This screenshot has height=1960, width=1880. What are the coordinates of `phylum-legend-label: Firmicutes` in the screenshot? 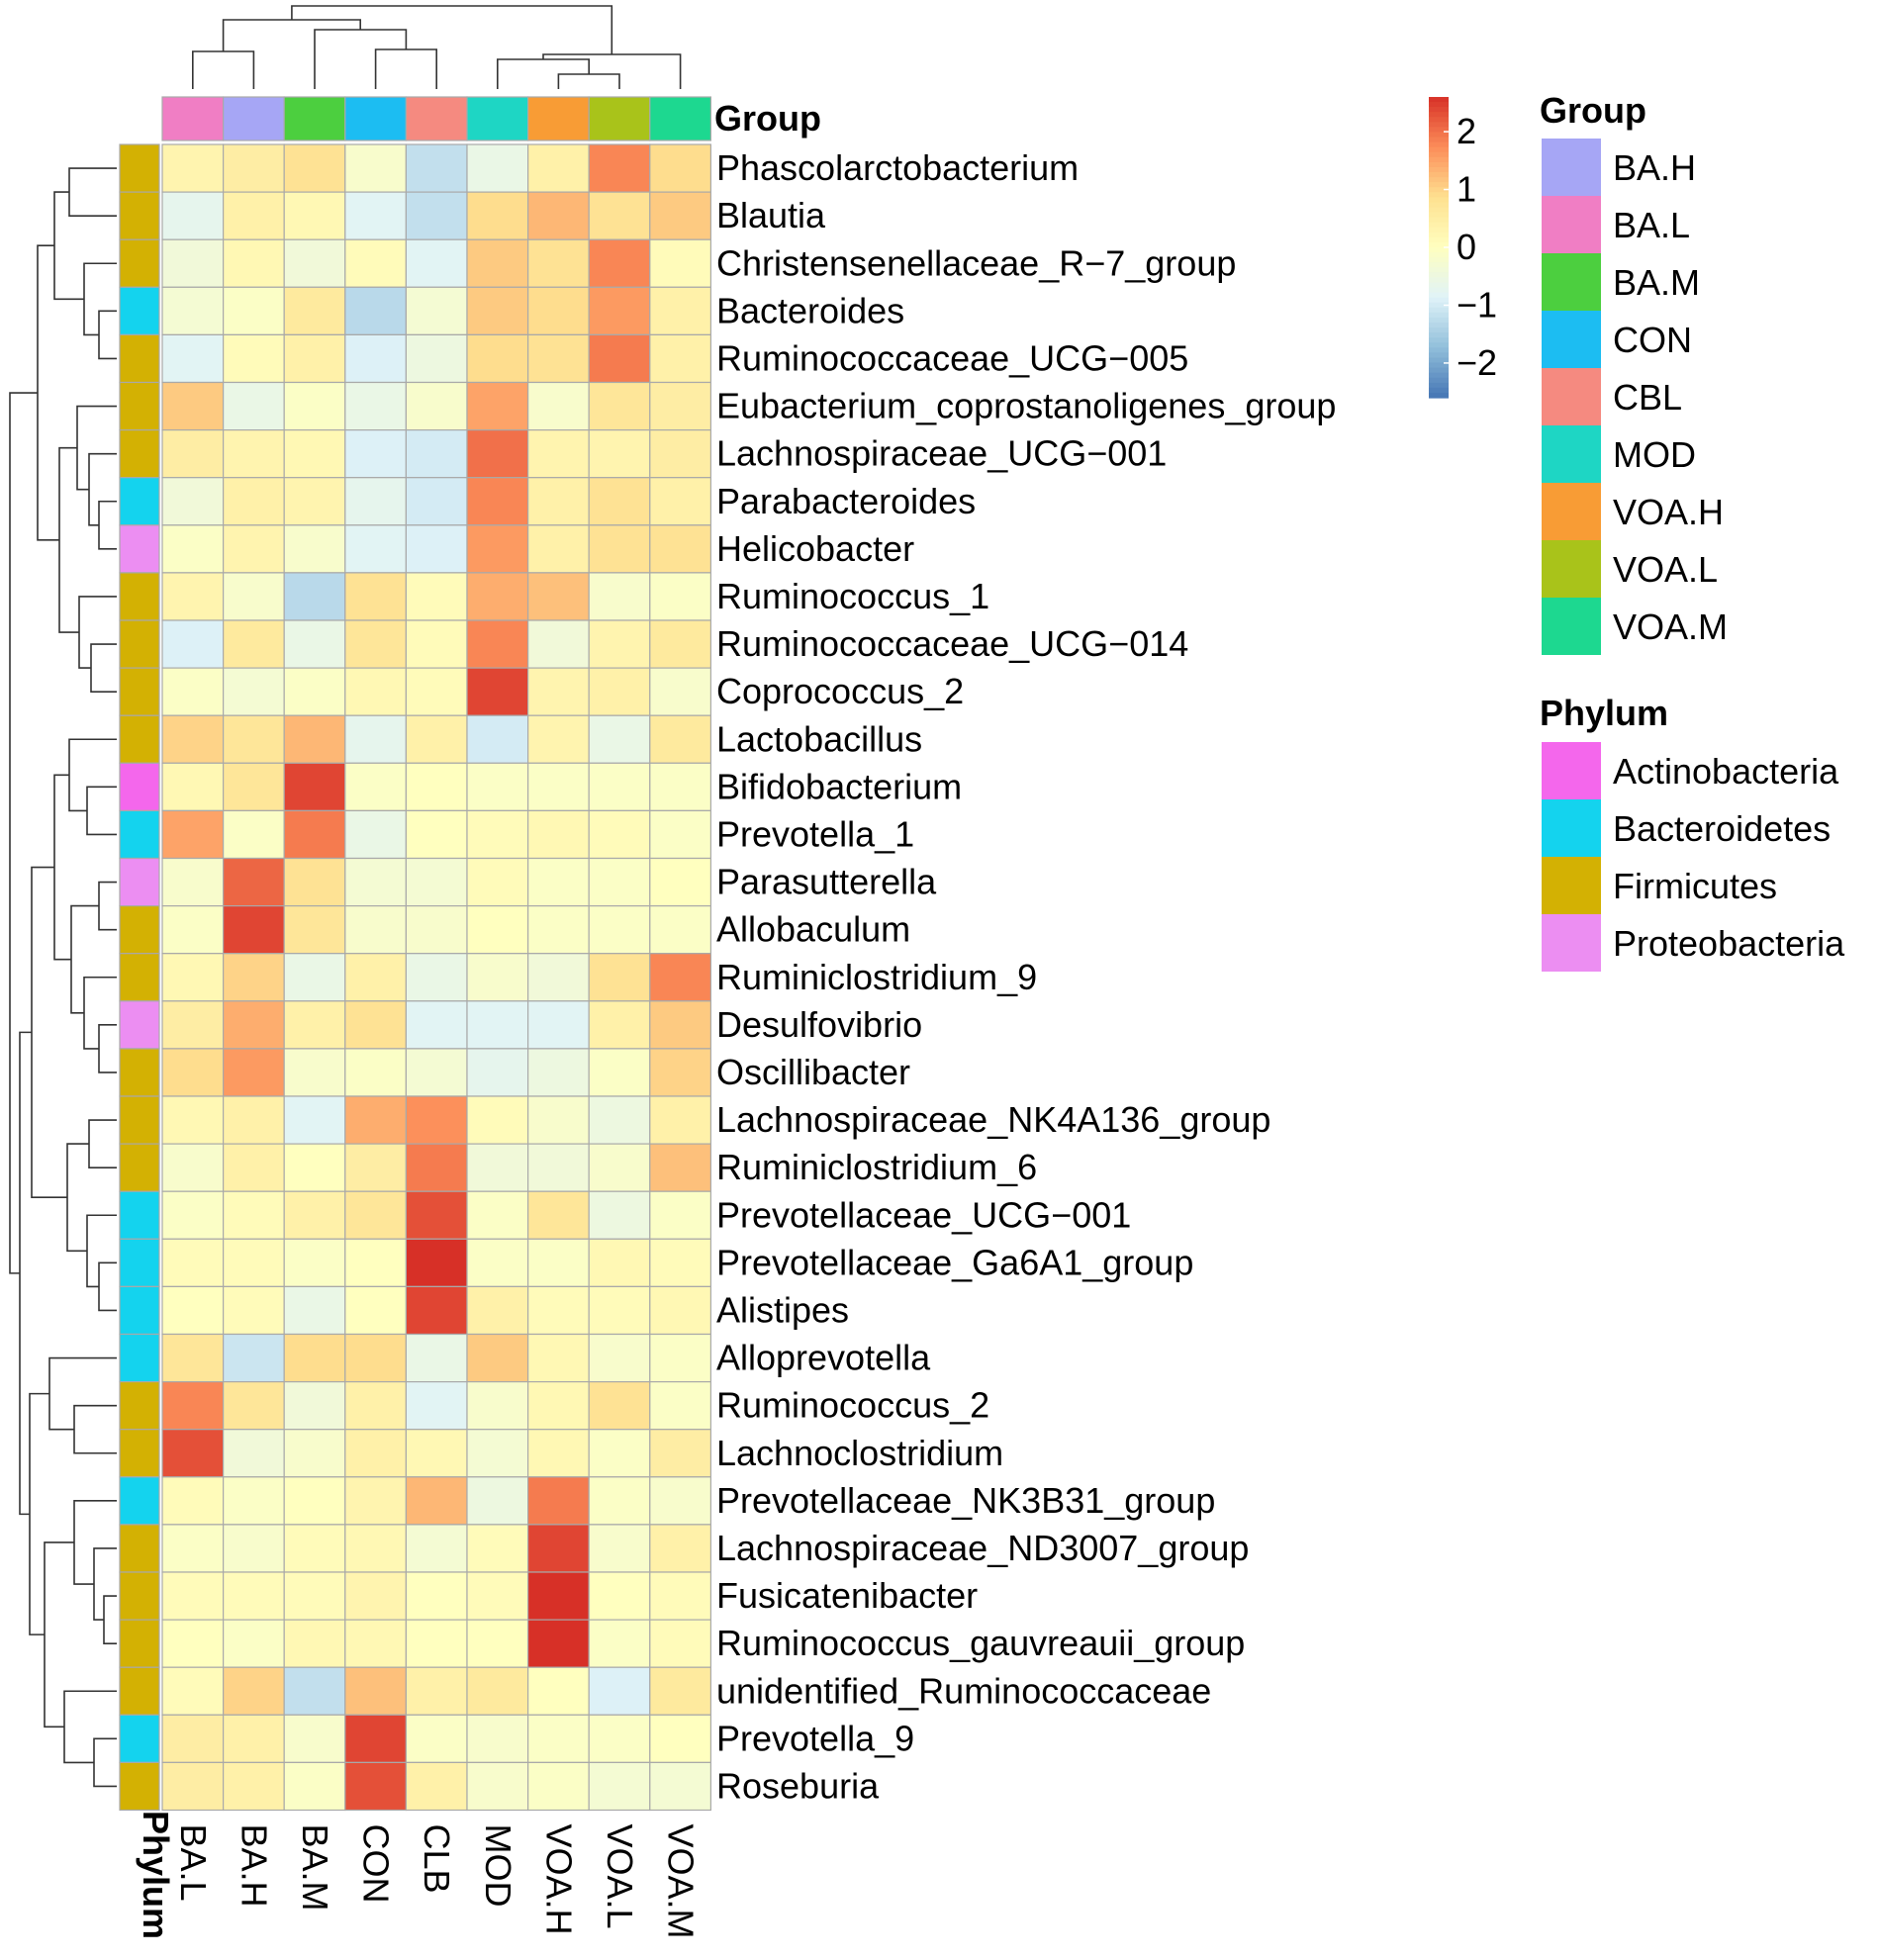 It's located at (1695, 886).